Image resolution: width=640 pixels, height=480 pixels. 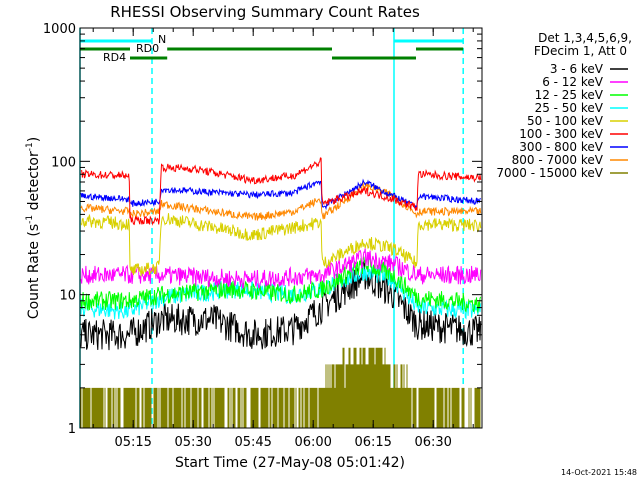 What do you see at coordinates (63, 162) in the screenshot?
I see `y-tick-label: 100` at bounding box center [63, 162].